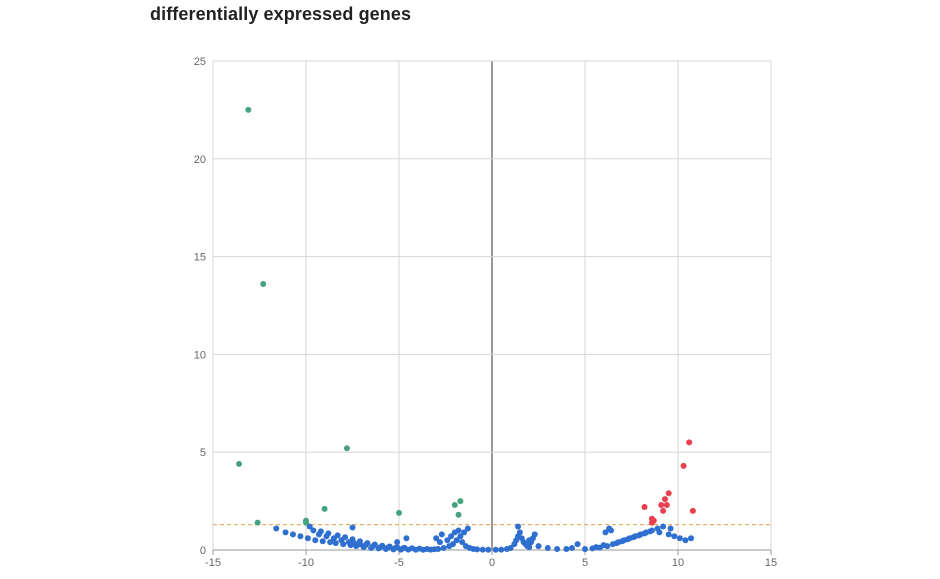 The height and width of the screenshot is (579, 940). I want to click on chart-title: differentially expressed genes, so click(281, 14).